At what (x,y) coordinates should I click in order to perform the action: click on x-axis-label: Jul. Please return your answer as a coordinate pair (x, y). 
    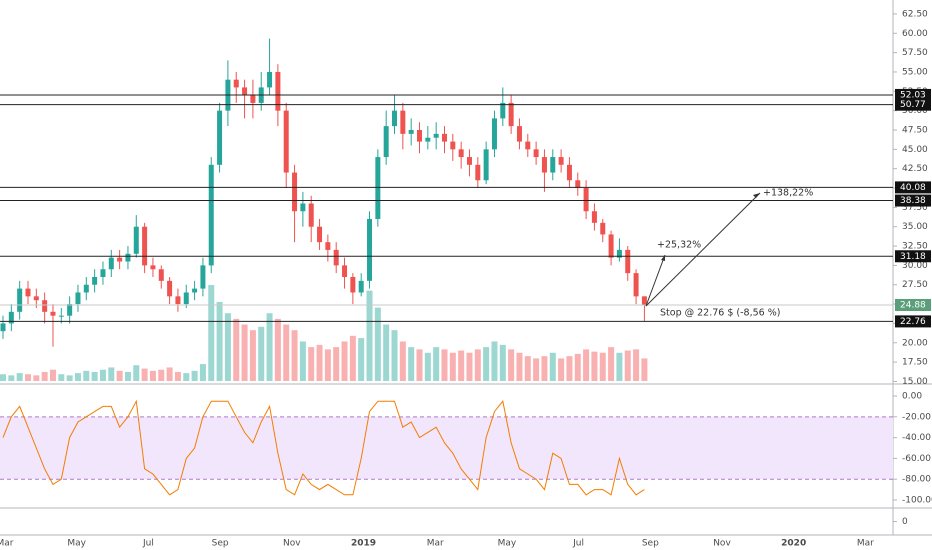
    Looking at the image, I should click on (578, 544).